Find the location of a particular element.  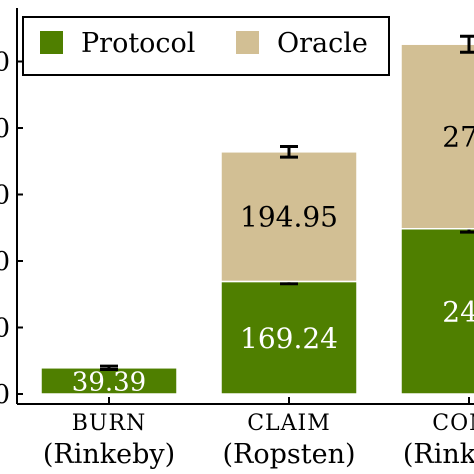

bar-oracle-claim is located at coordinates (289, 217).